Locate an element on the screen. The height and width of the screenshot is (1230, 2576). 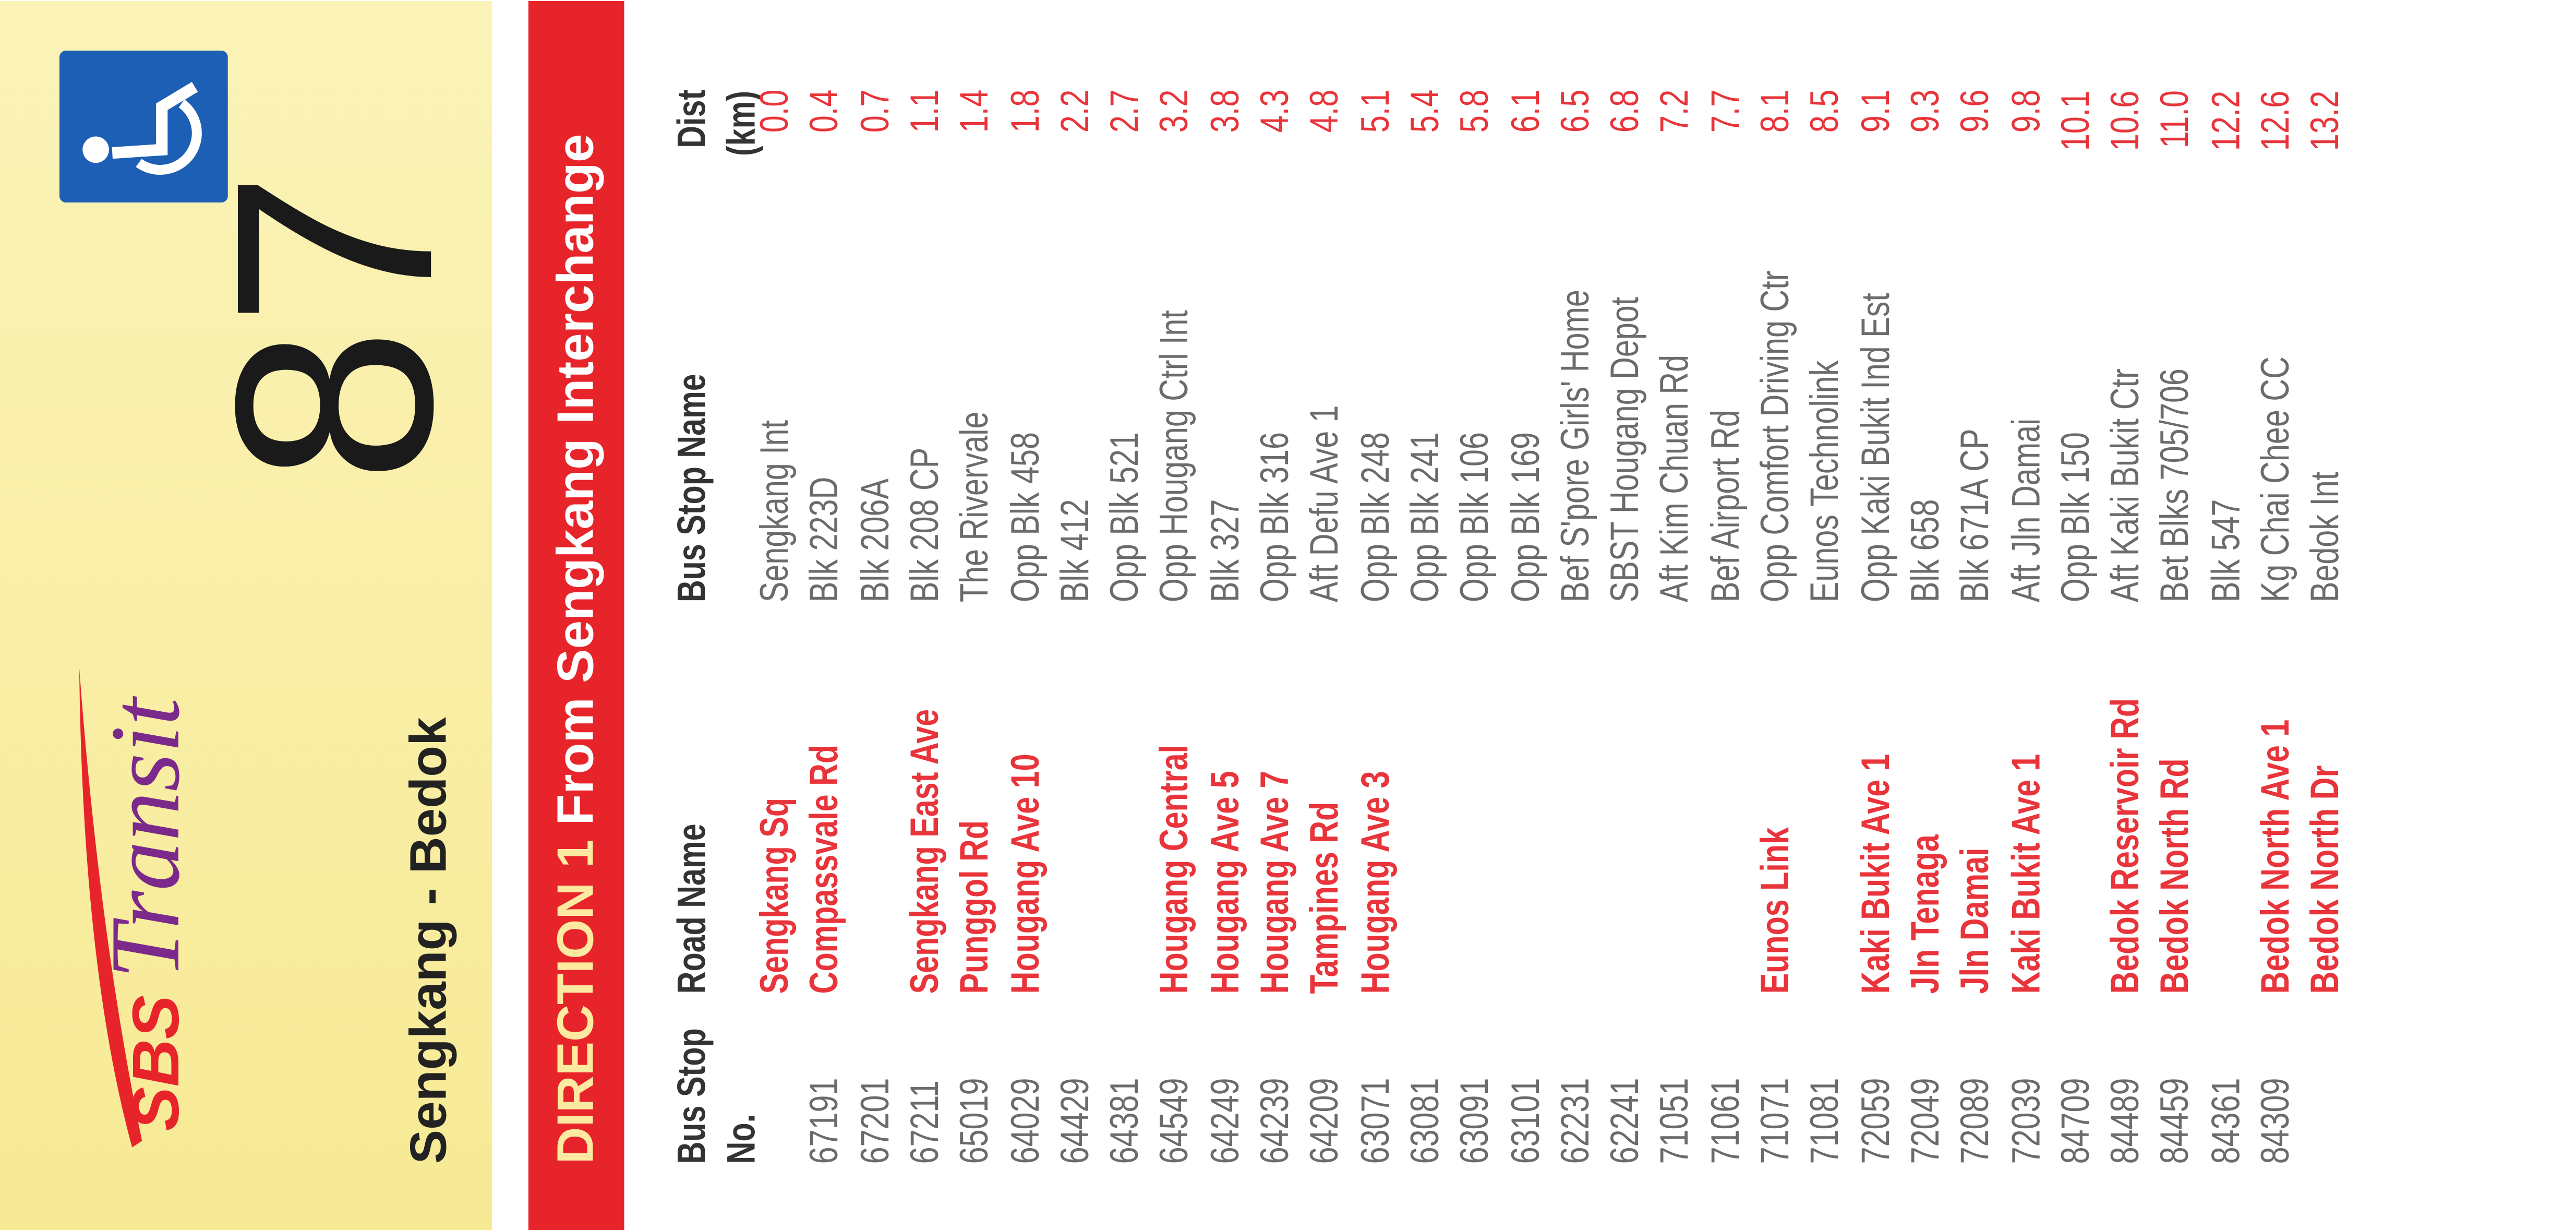
direction-title: DIRECTION 1 From Sengkang Interchange is located at coordinates (575, 649).